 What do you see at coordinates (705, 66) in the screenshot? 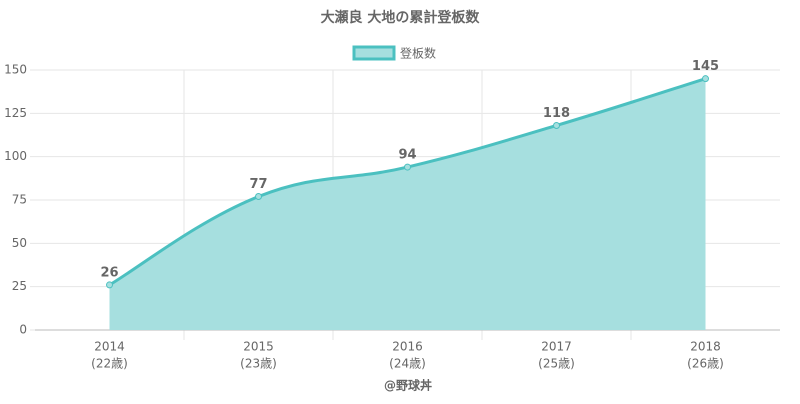
I see `data-label: 145` at bounding box center [705, 66].